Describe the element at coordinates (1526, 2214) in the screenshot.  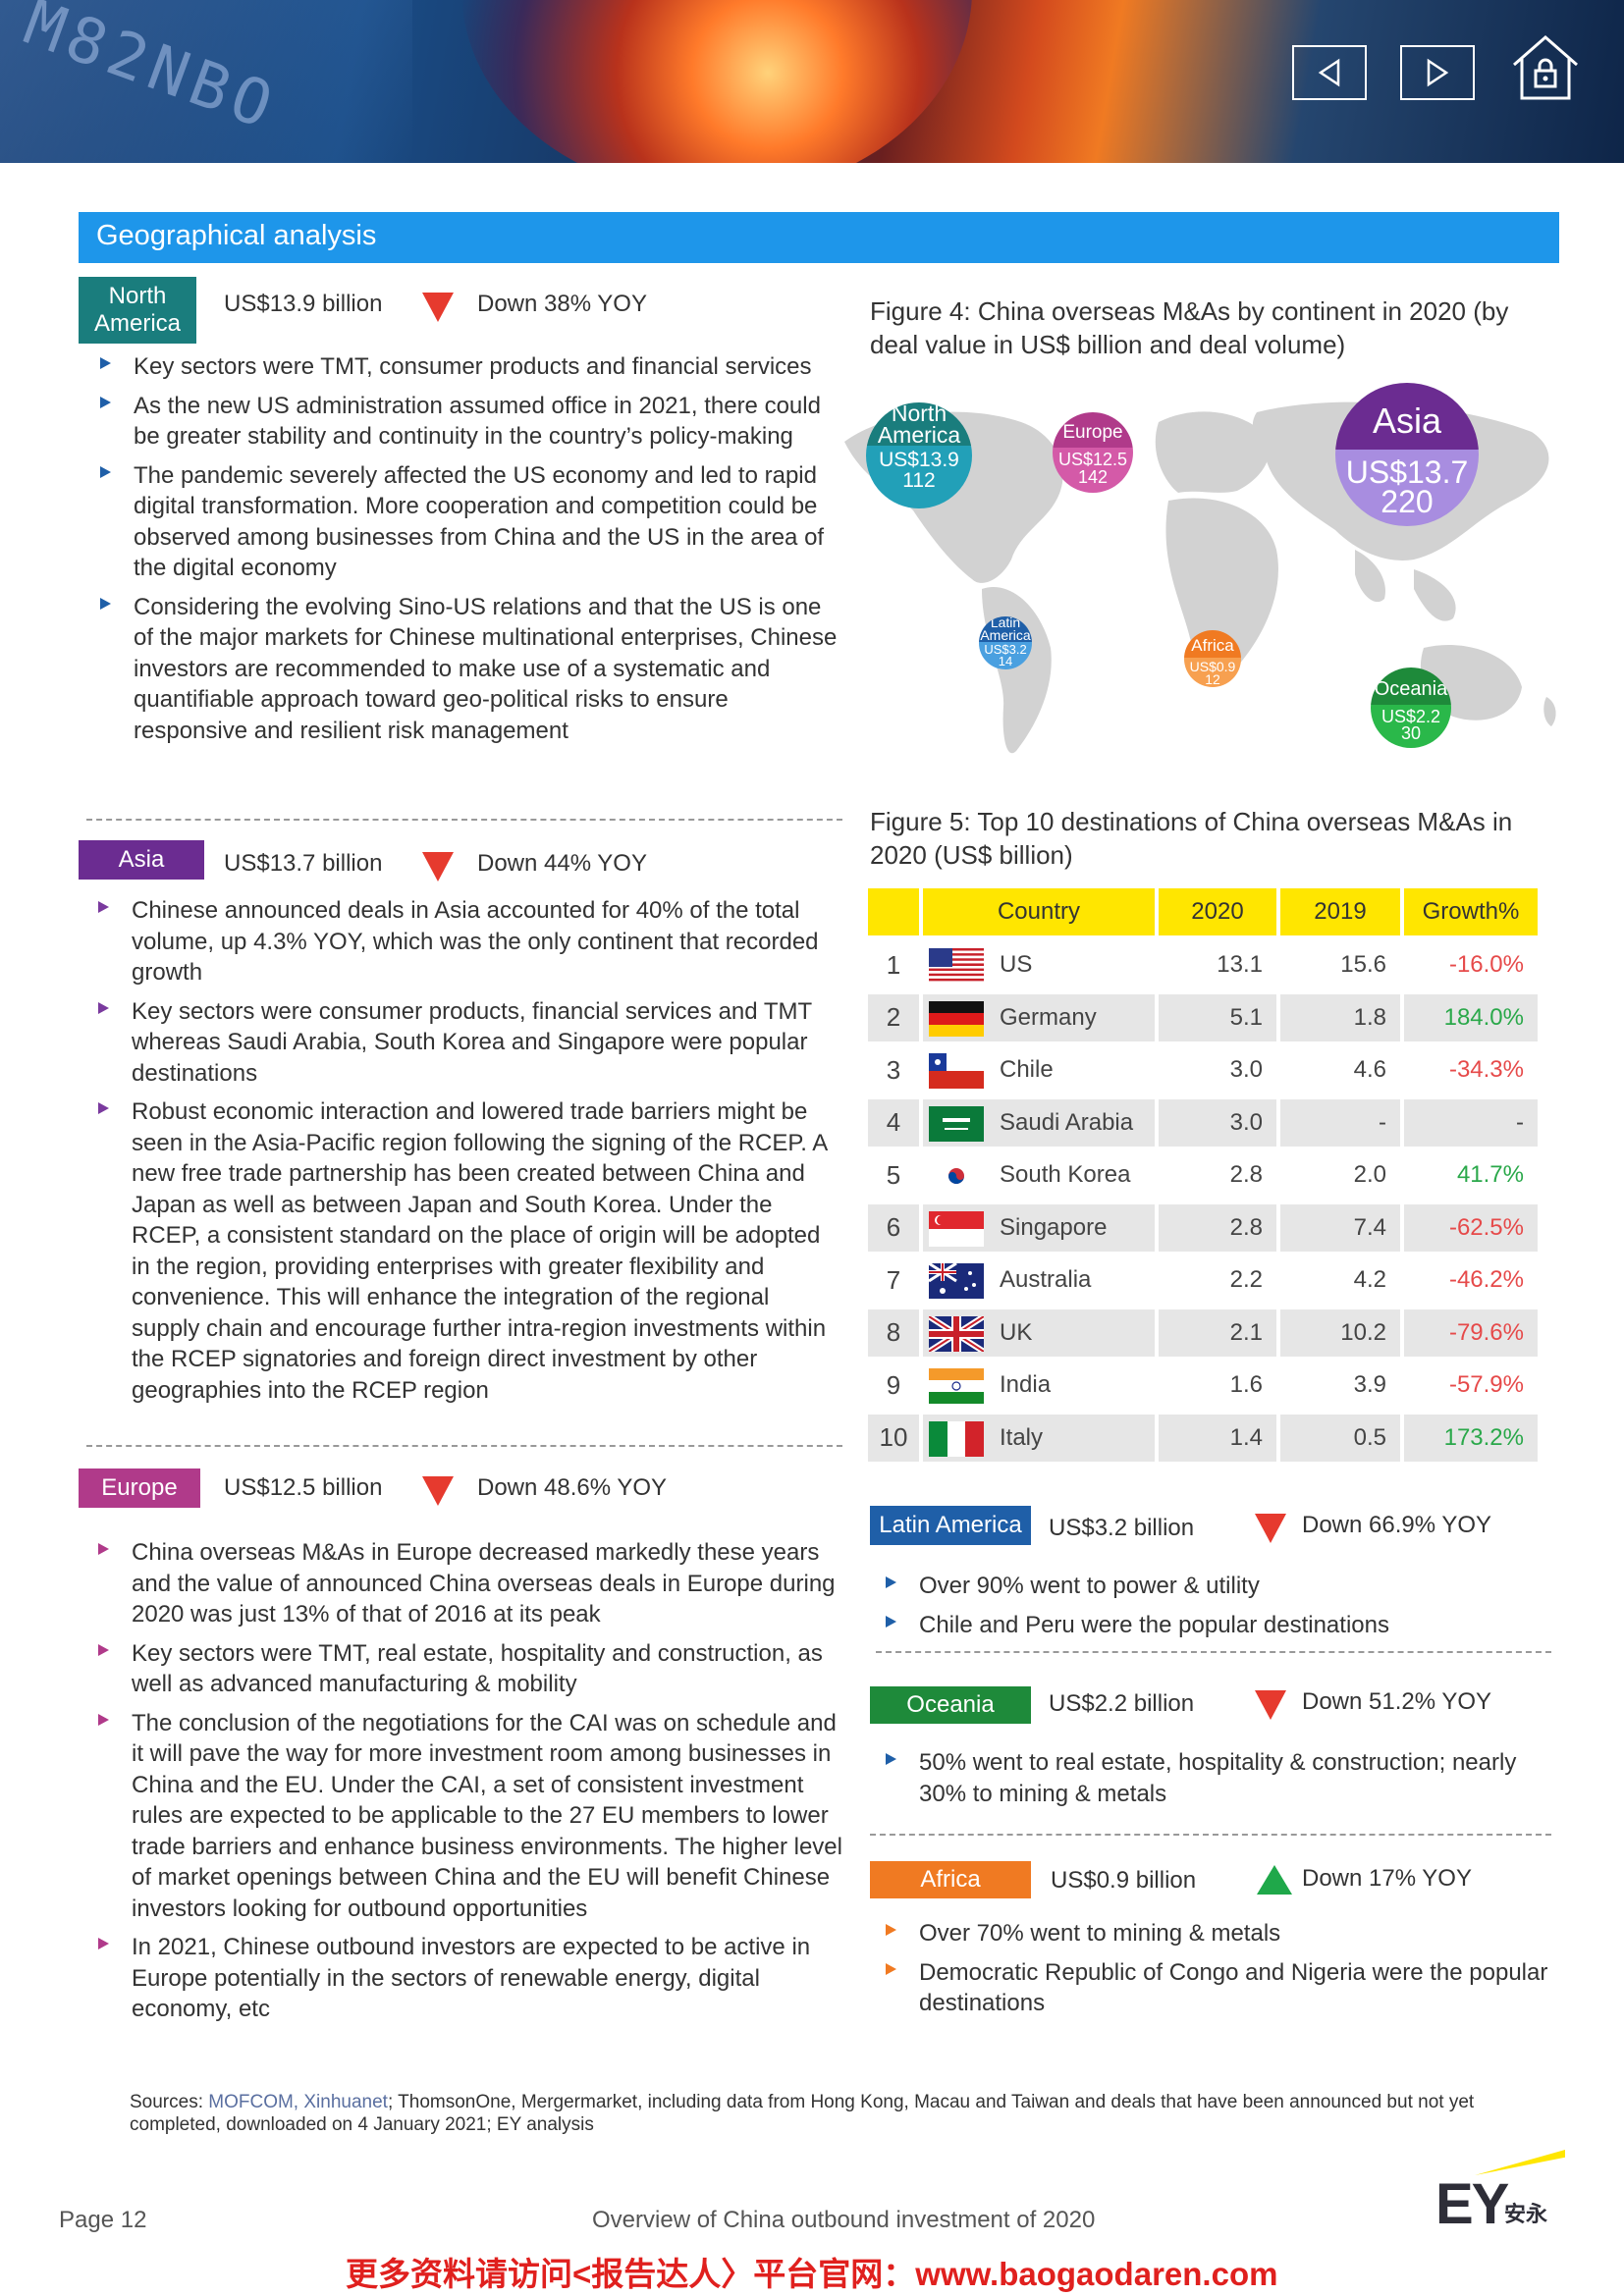
I see `ey-logo-chinese: 安永` at that location.